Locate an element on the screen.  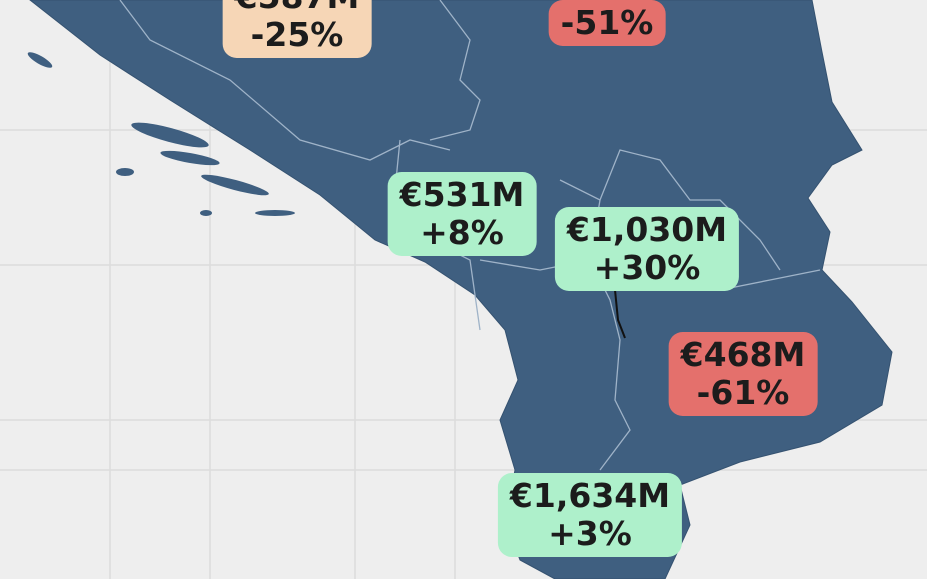
change: +3% is located at coordinates (590, 533).